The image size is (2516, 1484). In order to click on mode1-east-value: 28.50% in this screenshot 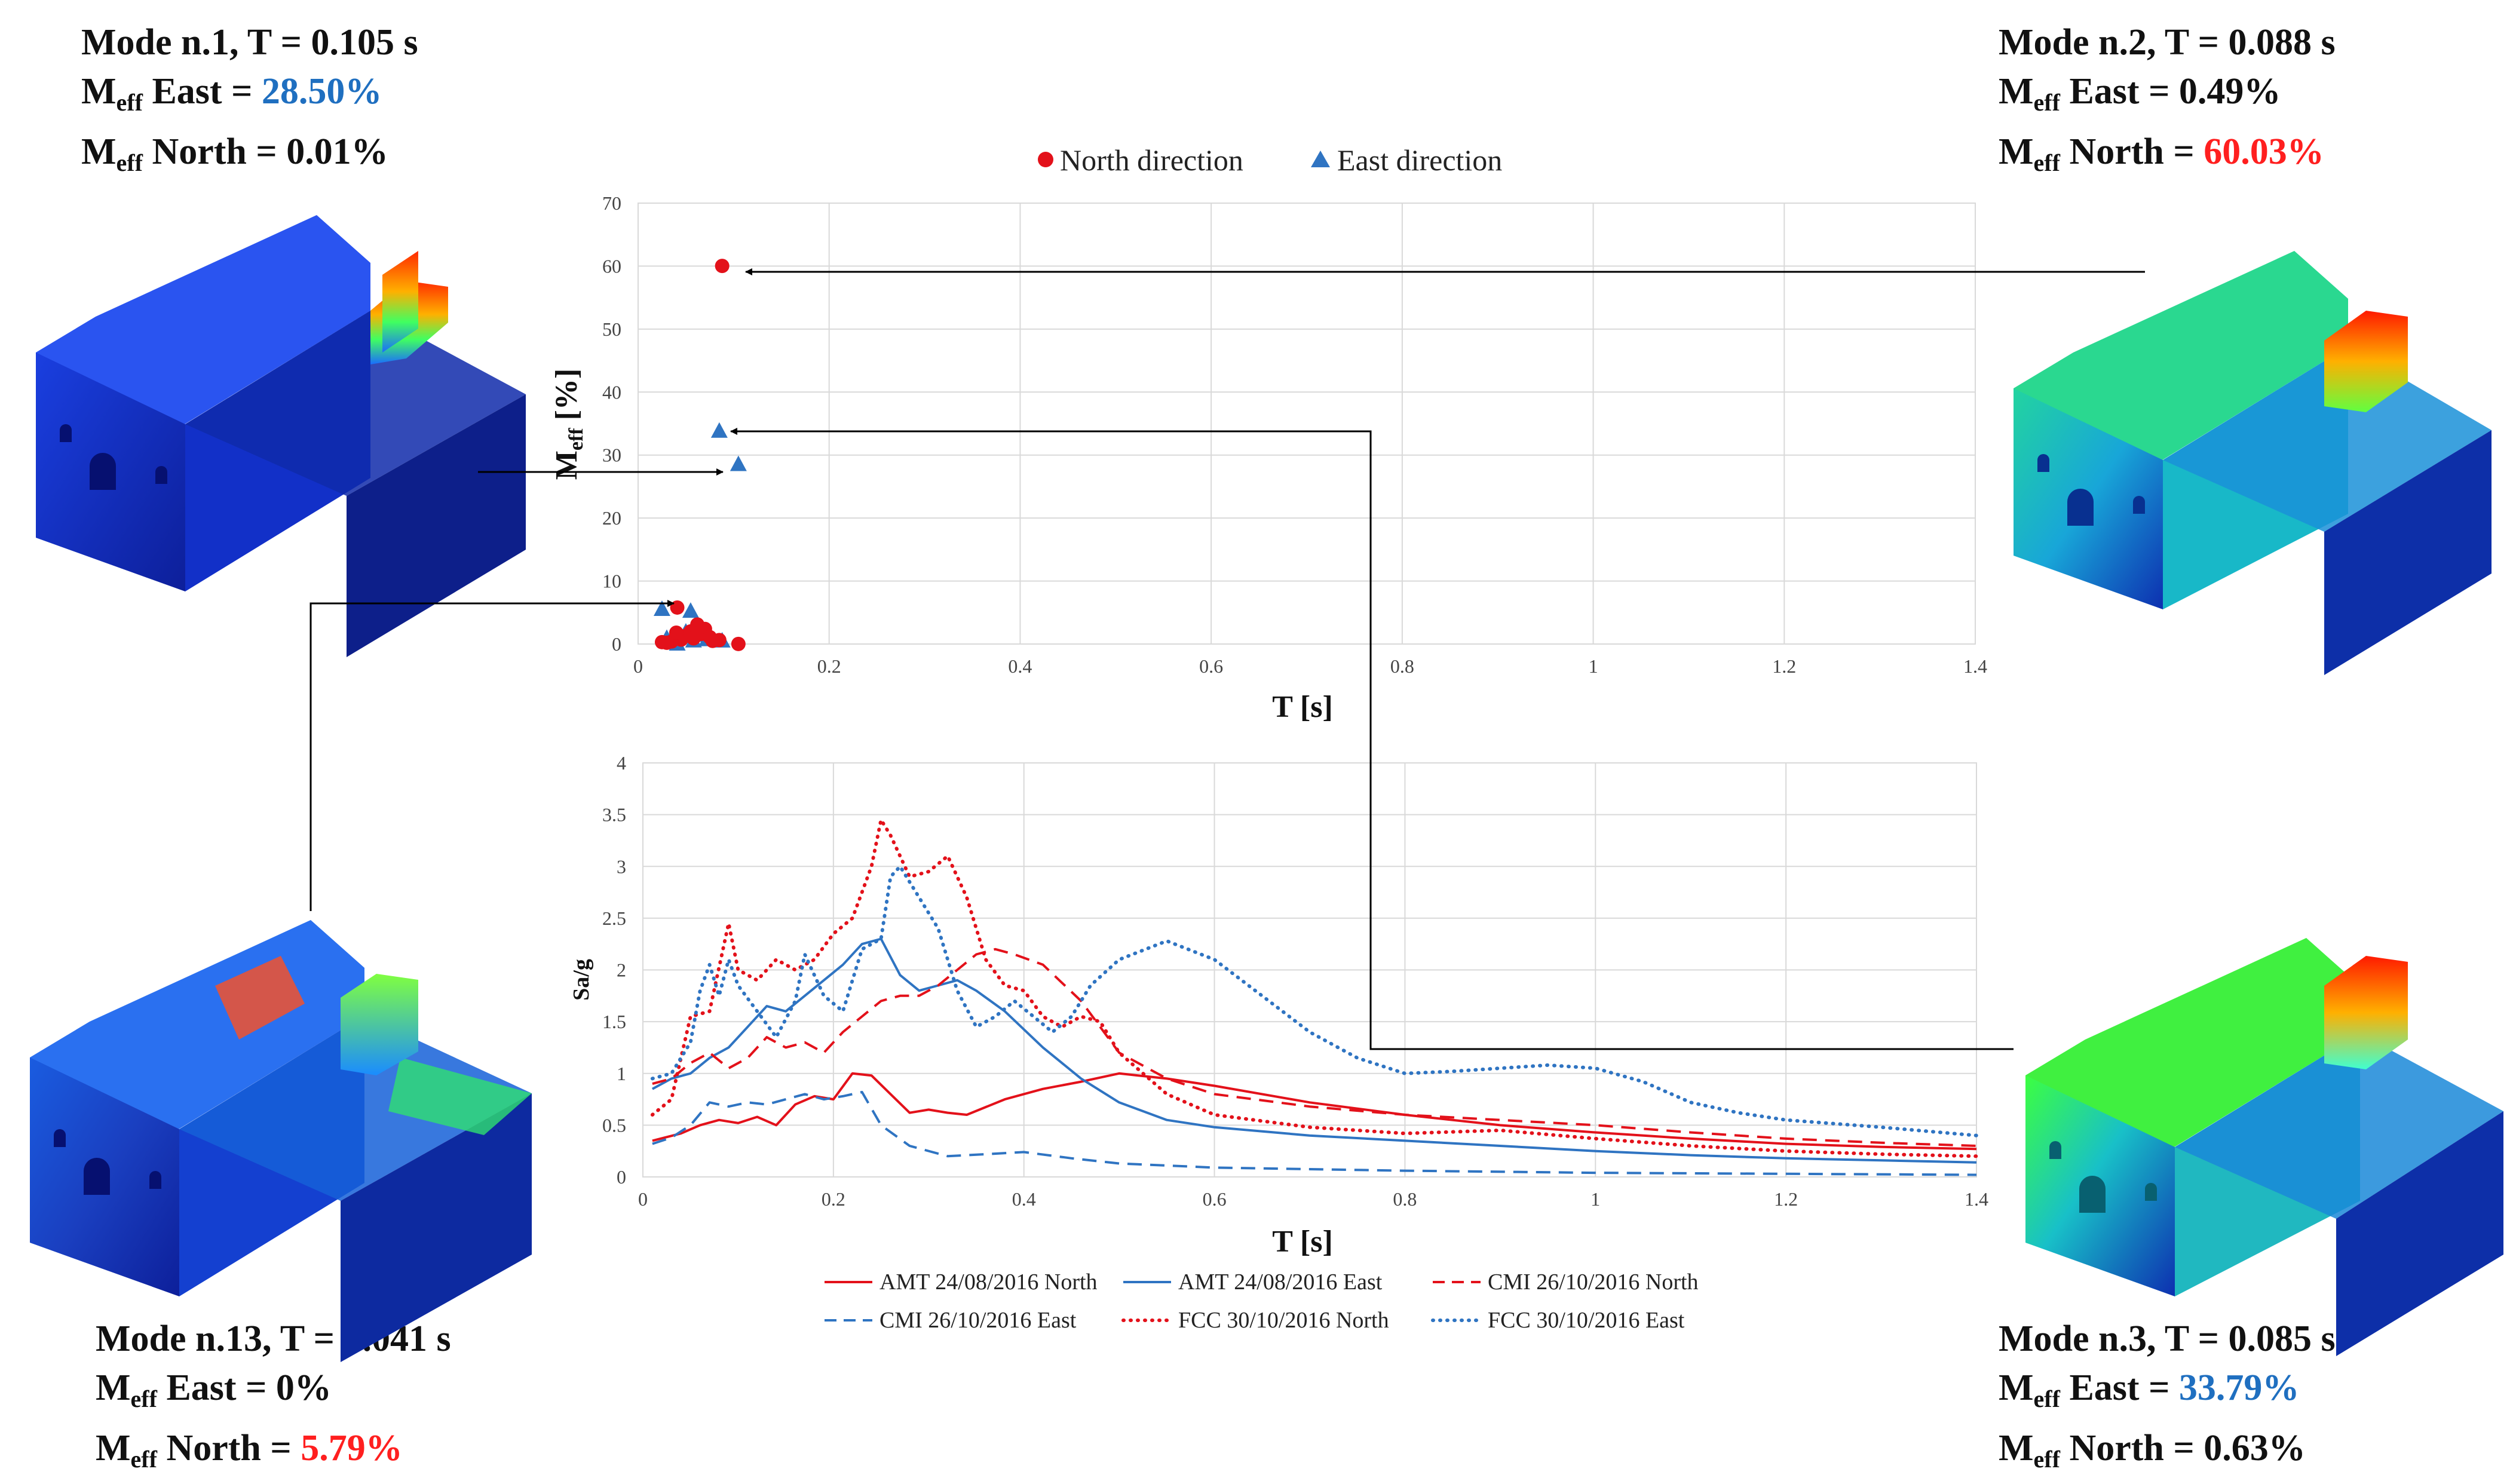, I will do `click(321, 91)`.